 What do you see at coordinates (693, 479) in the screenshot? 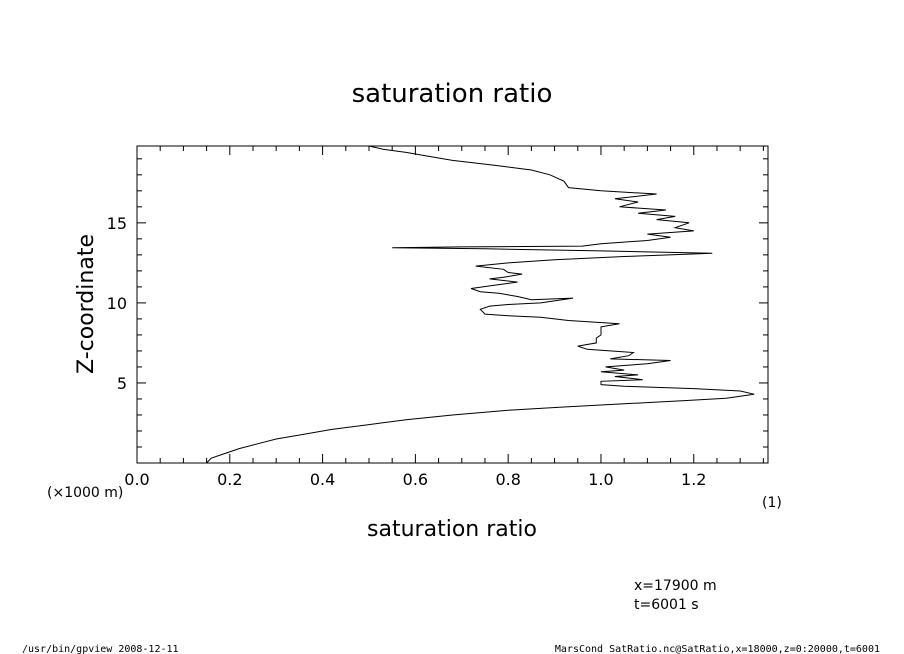
I see `x-tick-label: 1.2` at bounding box center [693, 479].